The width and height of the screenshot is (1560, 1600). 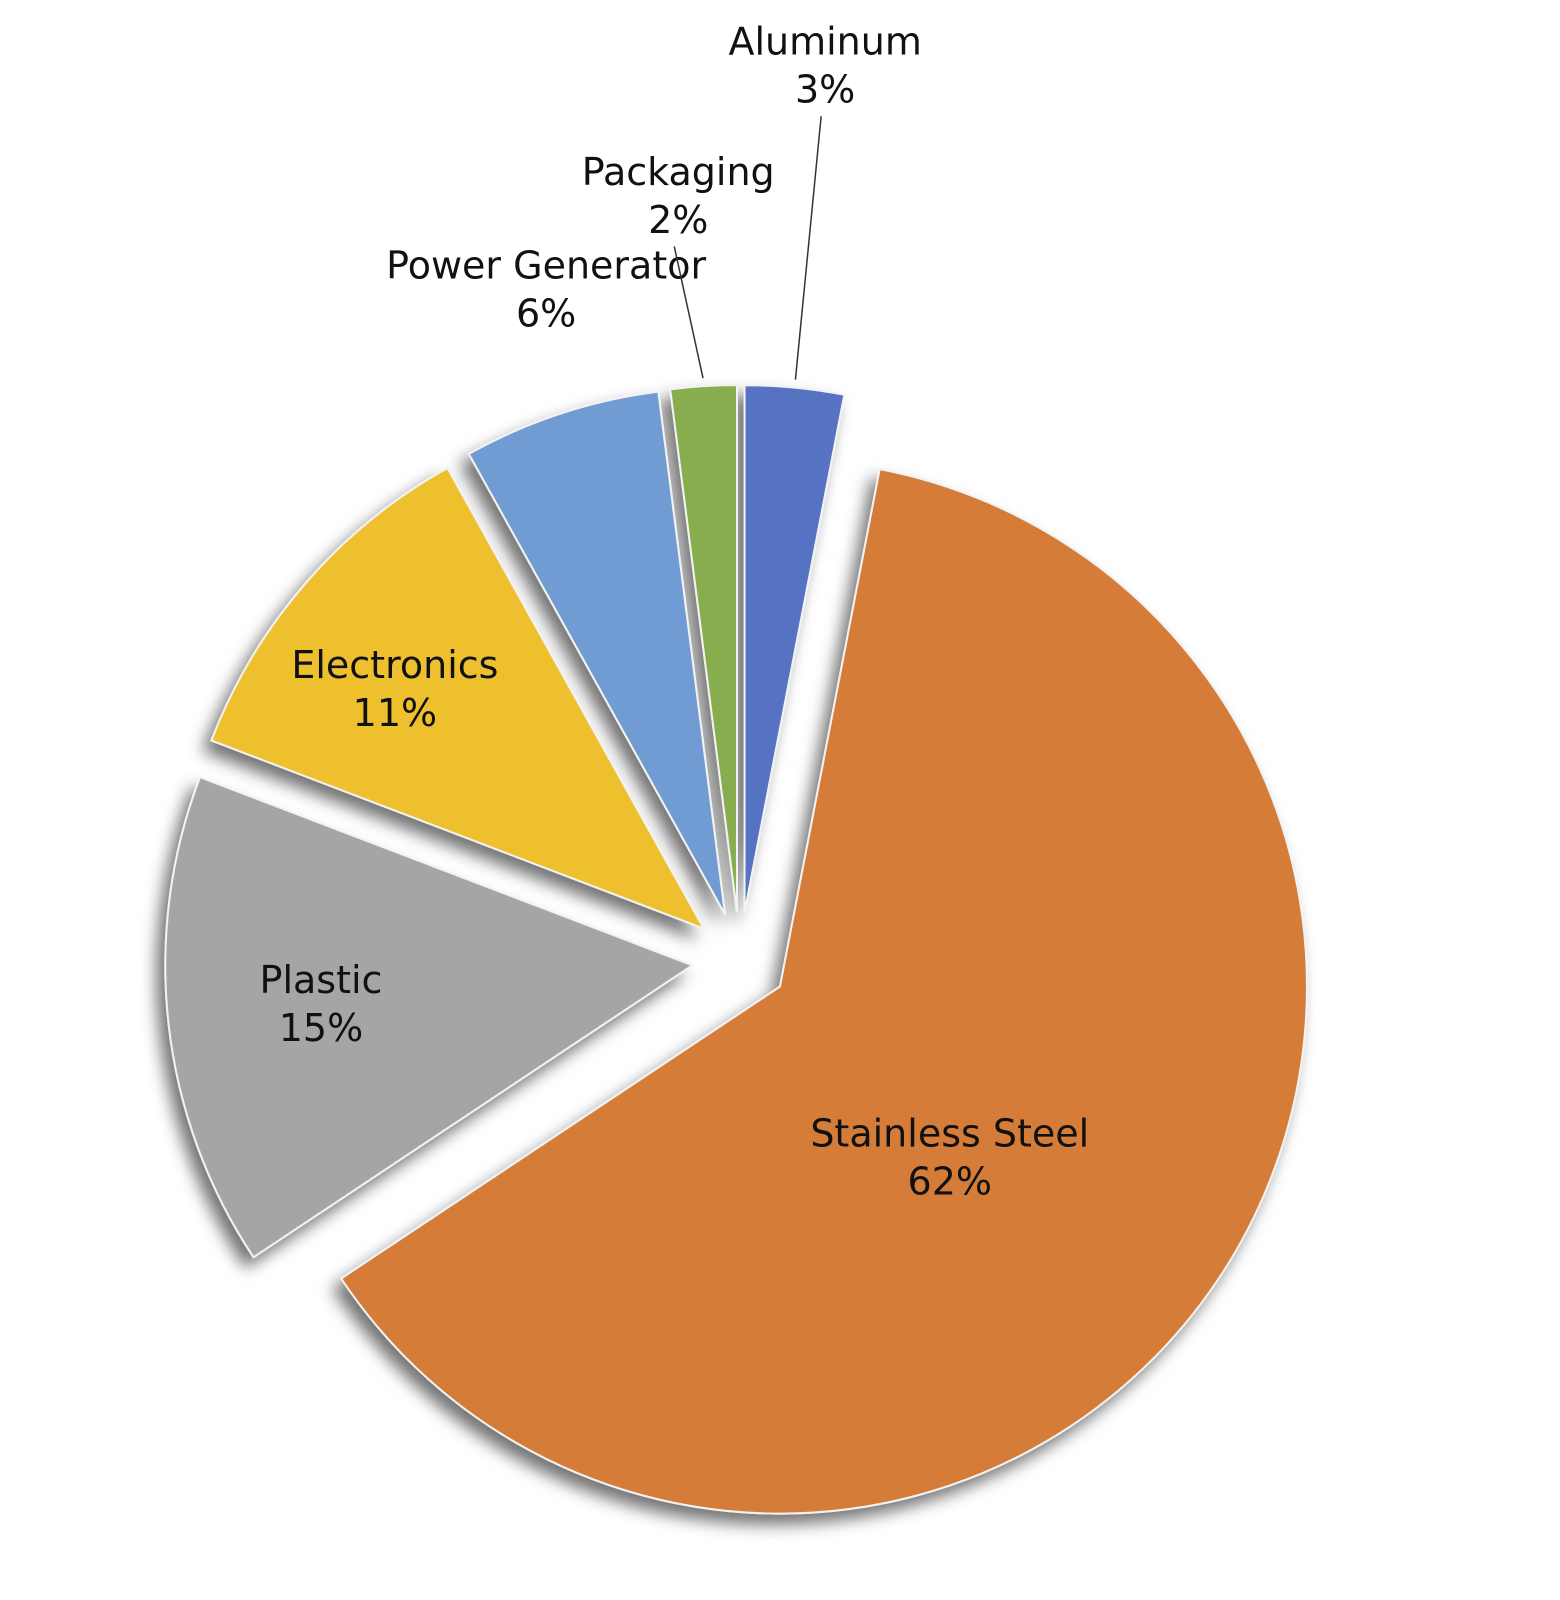 I want to click on slice-label: Power Generator, so click(x=546, y=265).